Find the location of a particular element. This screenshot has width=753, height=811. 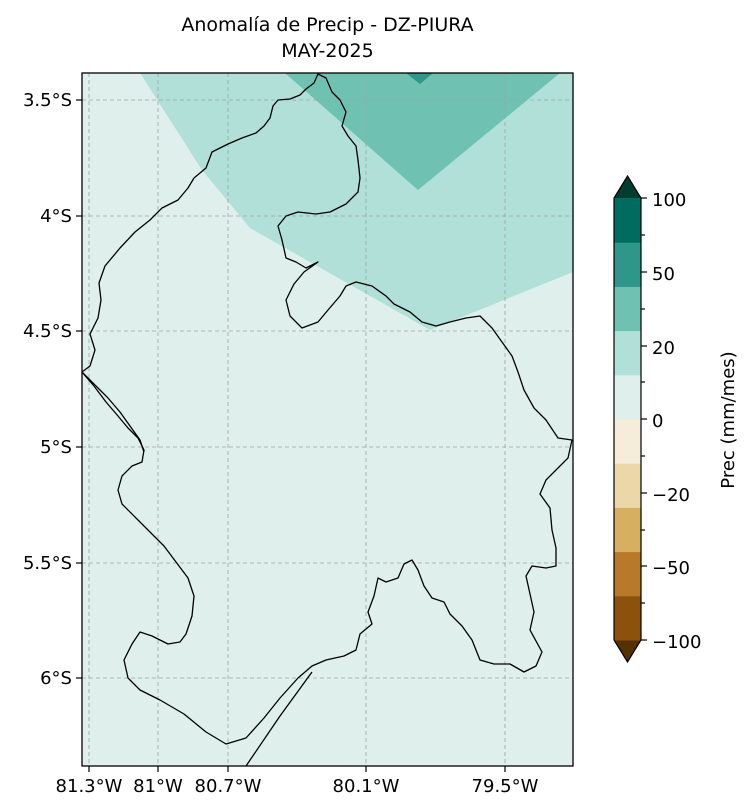

lat-tick-label: 3.5°S is located at coordinates (47, 100).